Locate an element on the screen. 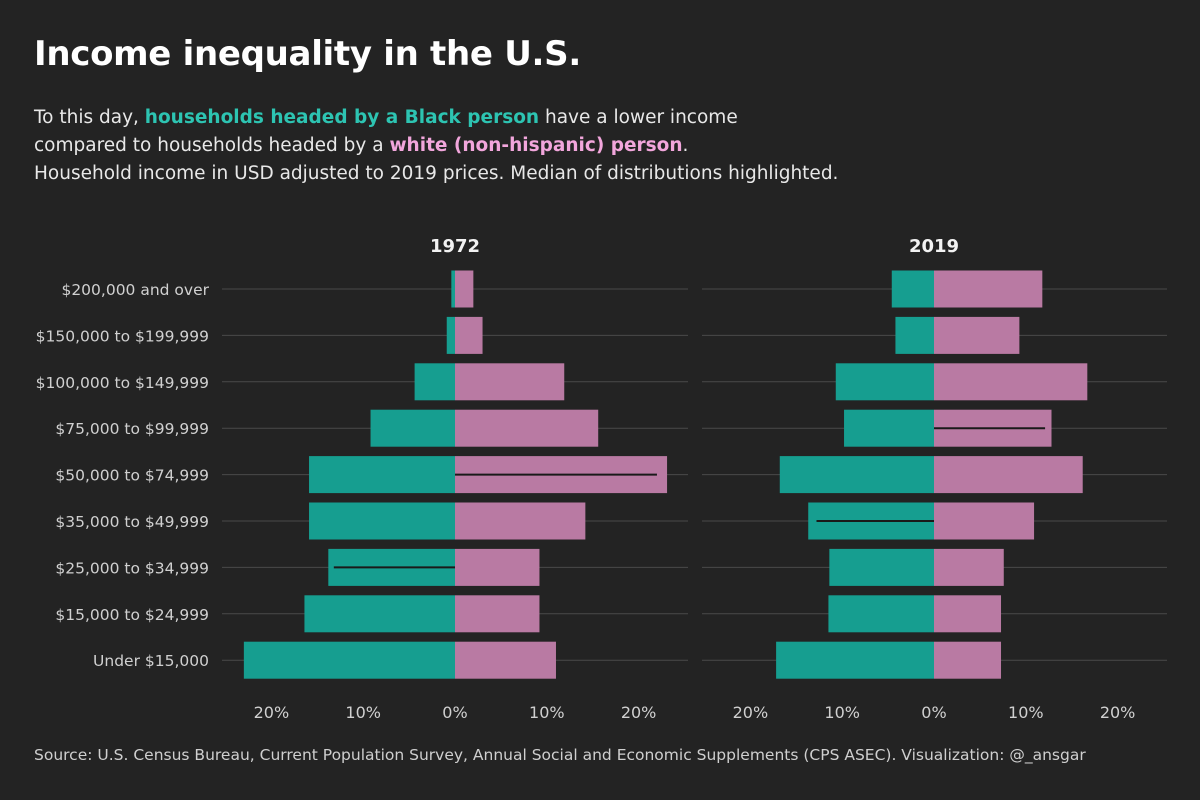 Image resolution: width=1200 pixels, height=800 pixels. subtitle-black-highlight: households headed by a Black person is located at coordinates (342, 117).